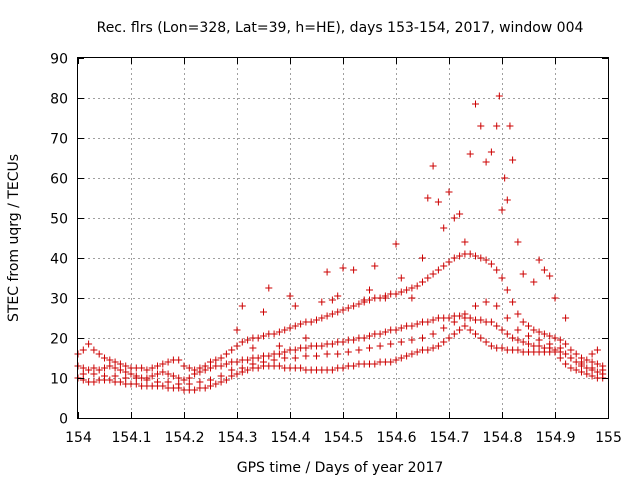  What do you see at coordinates (59, 300) in the screenshot?
I see `y-tick-label: 30` at bounding box center [59, 300].